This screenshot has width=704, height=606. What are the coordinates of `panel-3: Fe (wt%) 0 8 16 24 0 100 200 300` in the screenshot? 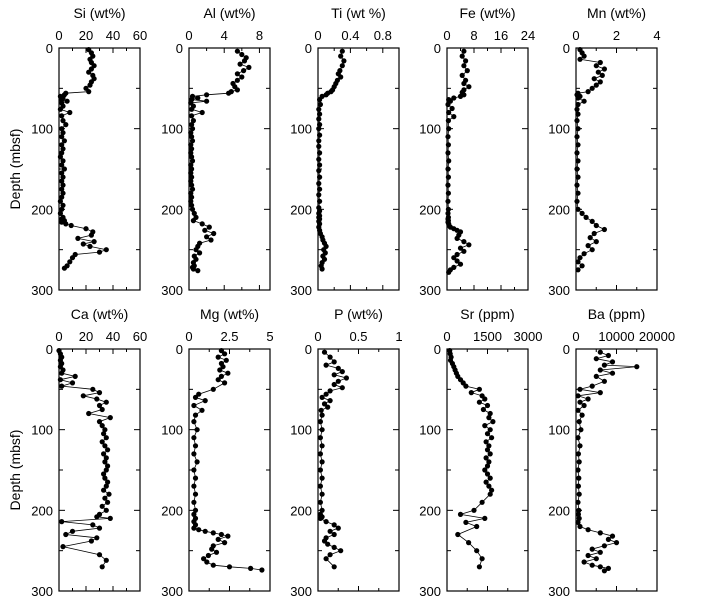 It's located at (477, 151).